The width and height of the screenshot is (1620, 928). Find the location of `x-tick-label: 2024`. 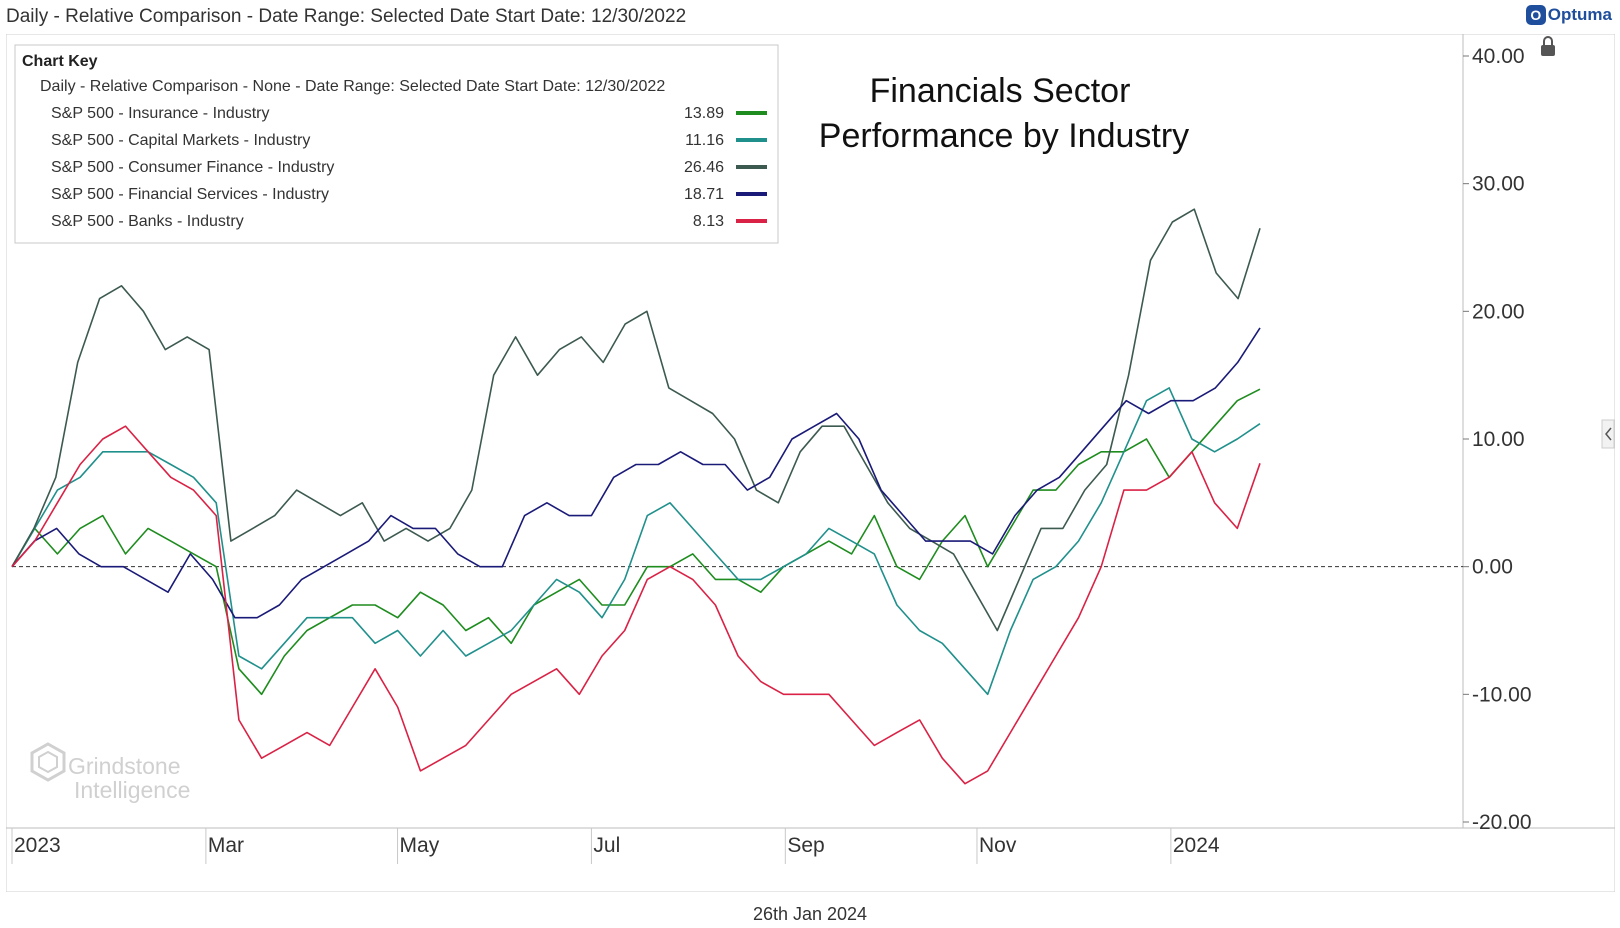

x-tick-label: 2024 is located at coordinates (1196, 845).